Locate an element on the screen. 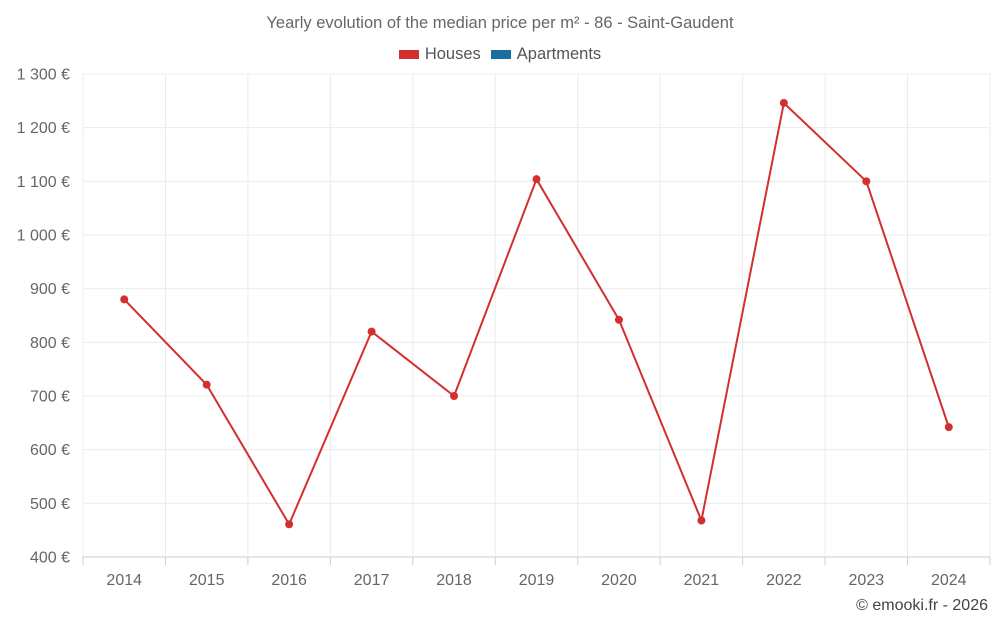 Image resolution: width=1000 pixels, height=625 pixels. data-point-houses-2023 is located at coordinates (866, 181).